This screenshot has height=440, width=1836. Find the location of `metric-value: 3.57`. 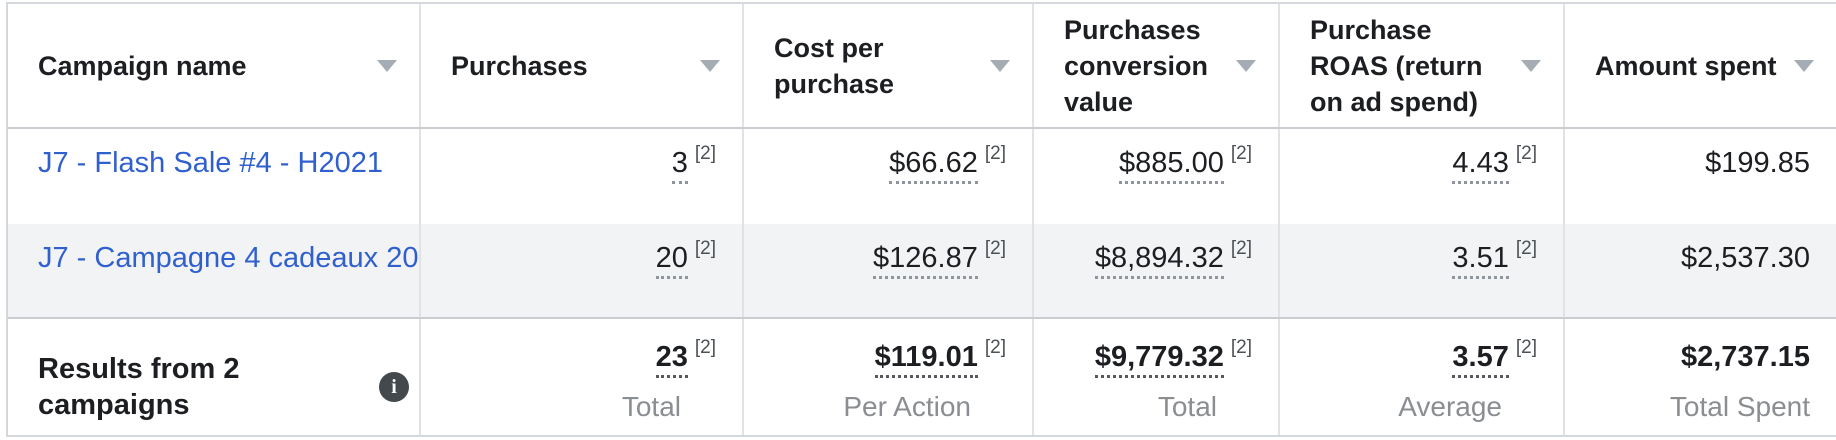

metric-value: 3.57 is located at coordinates (1480, 359).